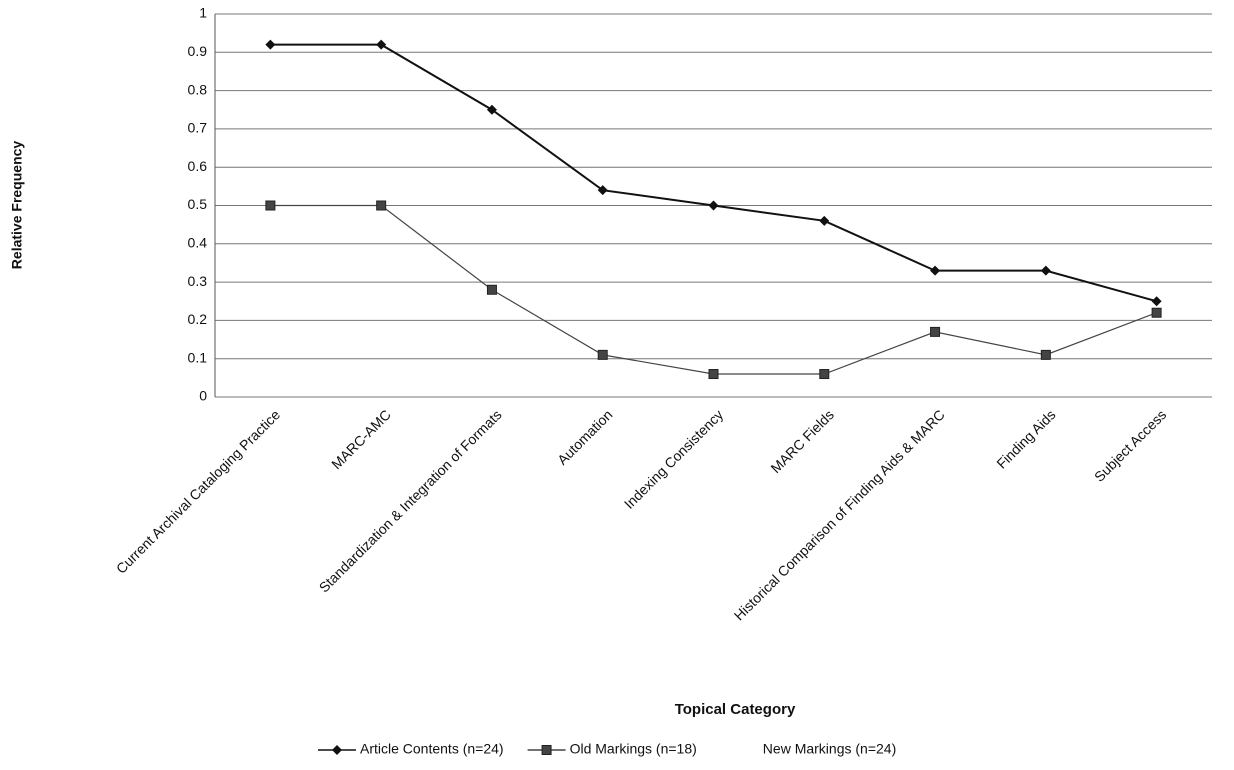 The width and height of the screenshot is (1234, 770). What do you see at coordinates (198, 243) in the screenshot?
I see `y-tick-label: 0.4` at bounding box center [198, 243].